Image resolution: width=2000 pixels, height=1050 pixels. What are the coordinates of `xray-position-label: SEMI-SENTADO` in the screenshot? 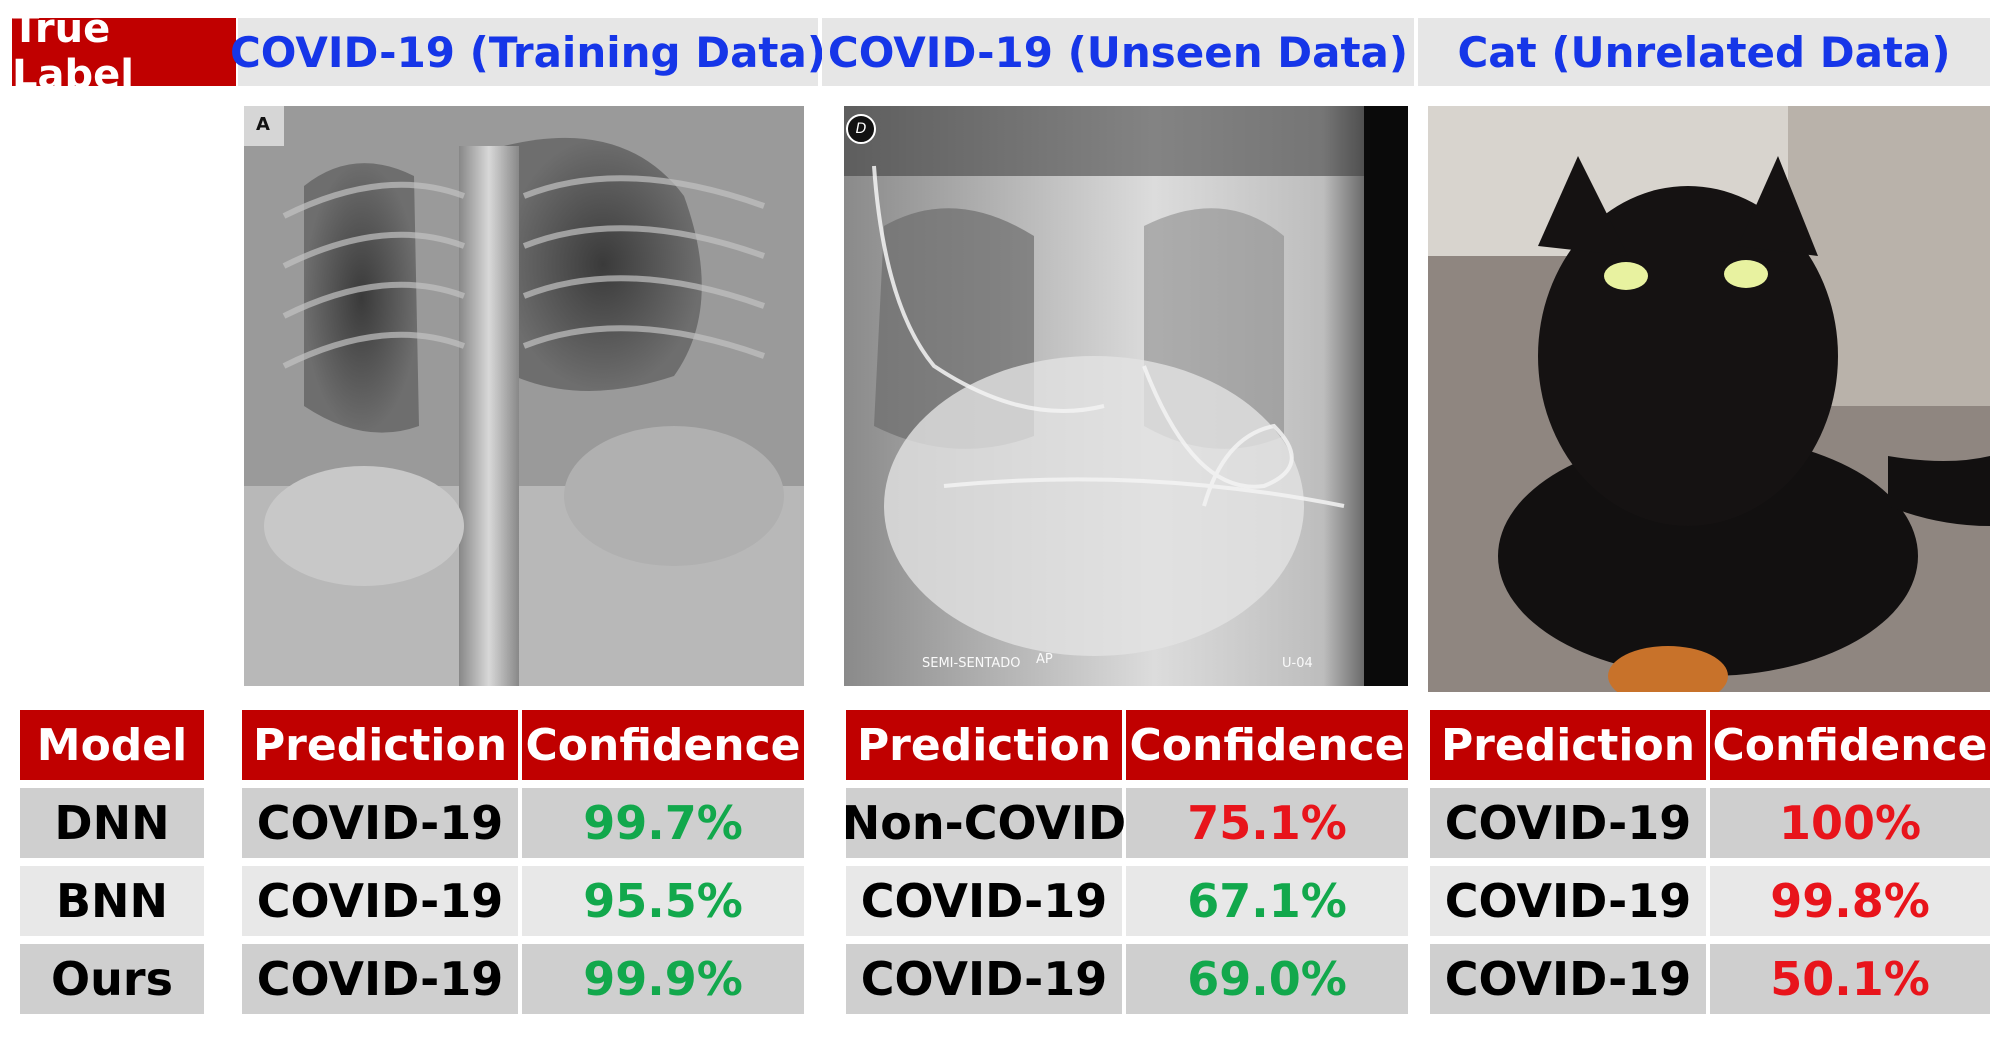 It's located at (971, 663).